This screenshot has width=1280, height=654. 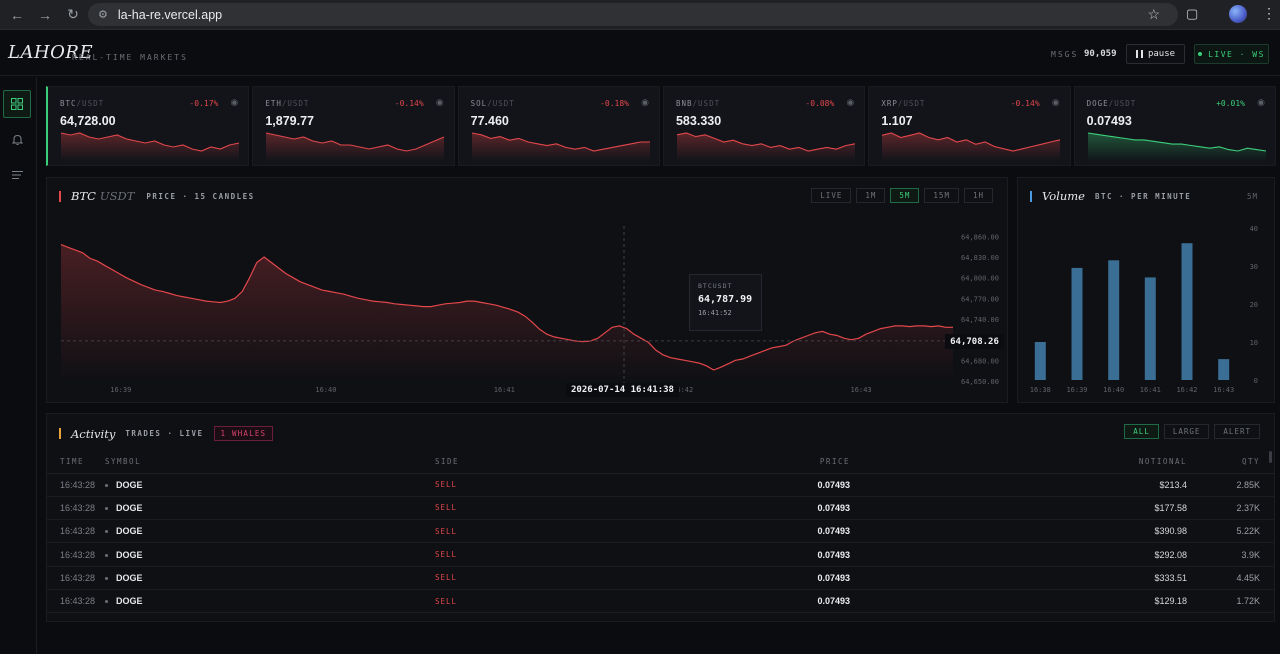 I want to click on trade-row: 16:43:28 DOGE SELL 0.07493 $390.98 5.22K, so click(x=660, y=531).